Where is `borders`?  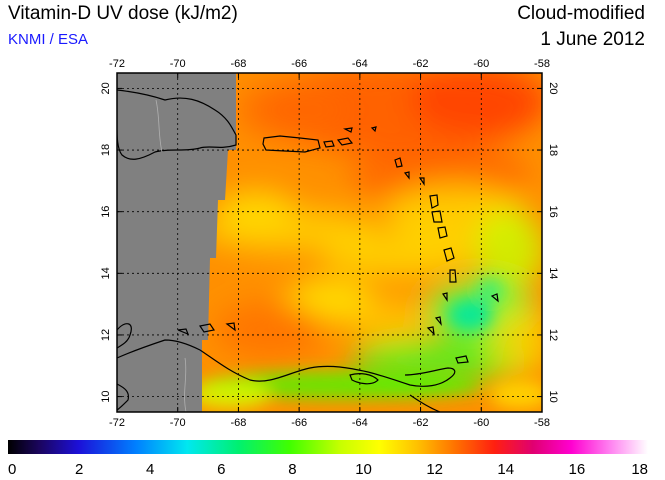
borders is located at coordinates (171, 255).